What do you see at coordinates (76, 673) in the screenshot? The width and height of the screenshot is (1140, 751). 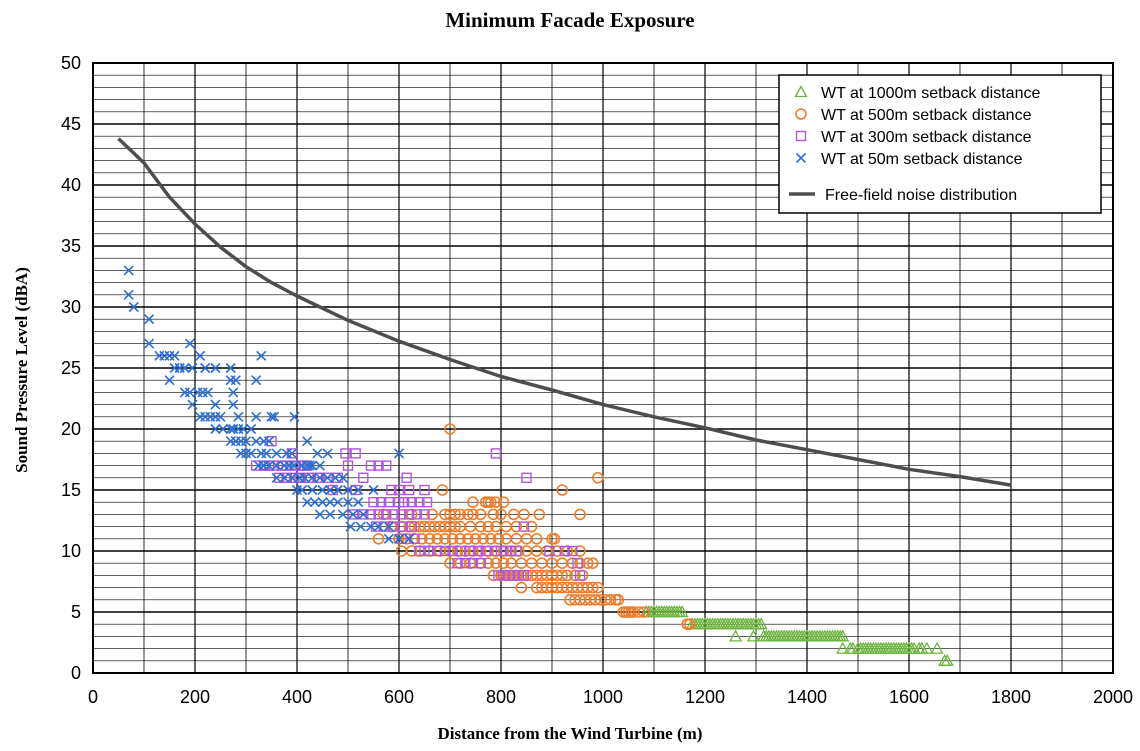 I see `y-tick-label: 0` at bounding box center [76, 673].